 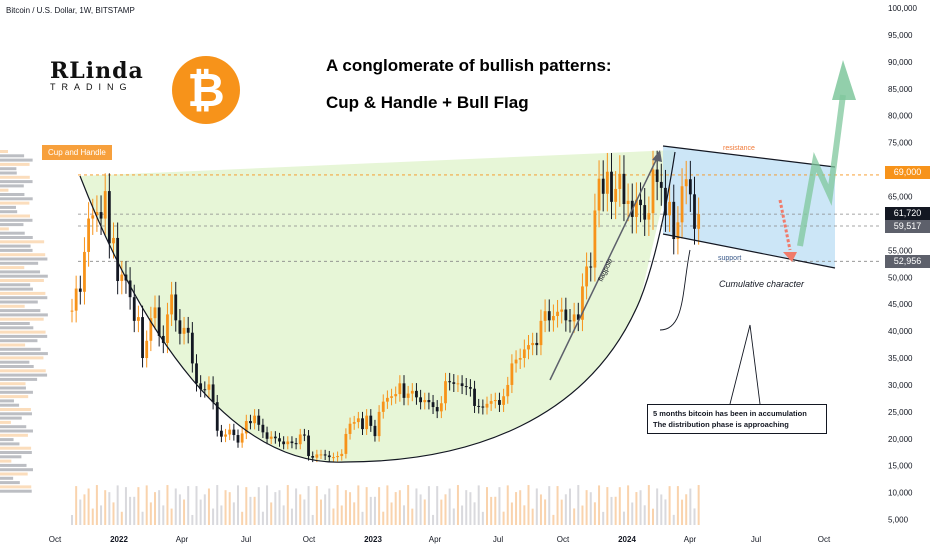 What do you see at coordinates (900, 304) in the screenshot?
I see `y-tick-label: 45,000` at bounding box center [900, 304].